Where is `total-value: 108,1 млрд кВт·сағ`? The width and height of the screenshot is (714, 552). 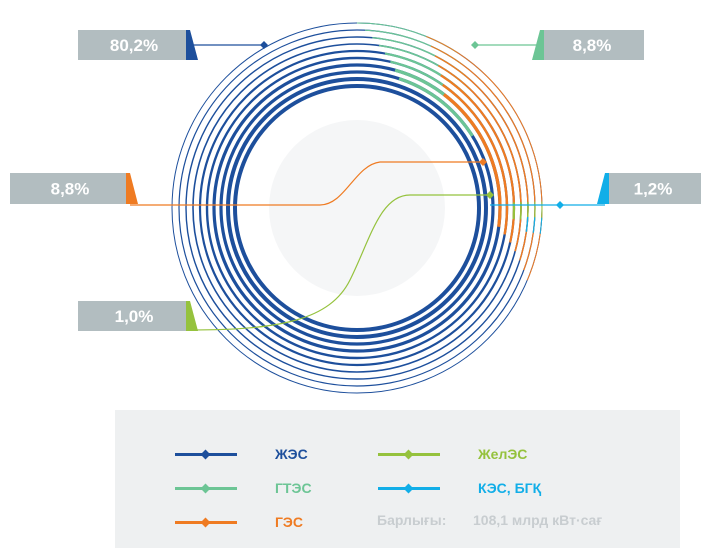 total-value: 108,1 млрд кВт·сағ is located at coordinates (538, 520).